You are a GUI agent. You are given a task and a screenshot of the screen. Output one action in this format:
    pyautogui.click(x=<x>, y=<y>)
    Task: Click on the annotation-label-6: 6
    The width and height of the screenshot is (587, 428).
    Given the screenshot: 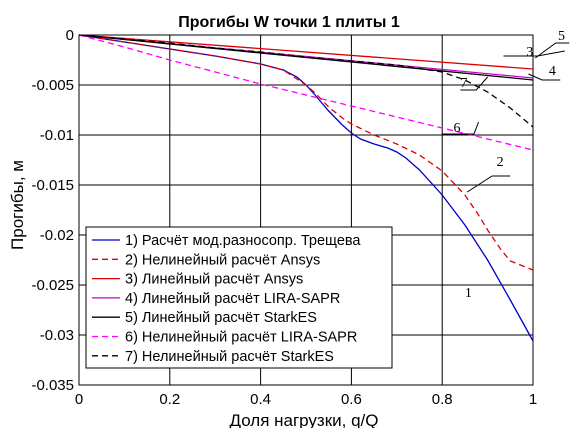 What is the action you would take?
    pyautogui.click(x=457, y=128)
    